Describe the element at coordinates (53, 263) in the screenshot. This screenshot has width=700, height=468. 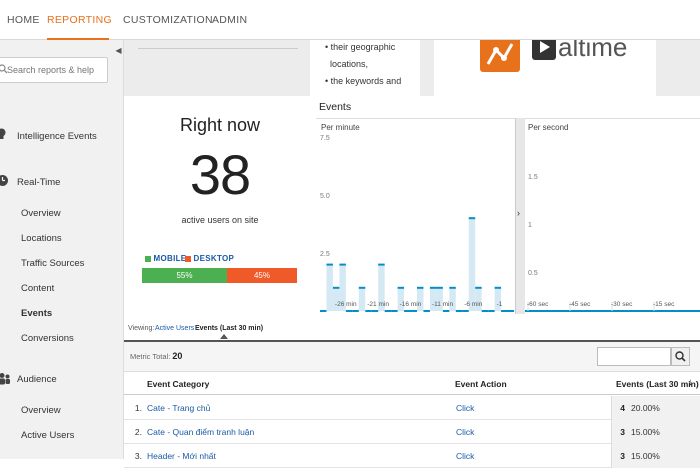
I see `sidebar-item-rt-traffic-sources: Traffic Sources` at that location.